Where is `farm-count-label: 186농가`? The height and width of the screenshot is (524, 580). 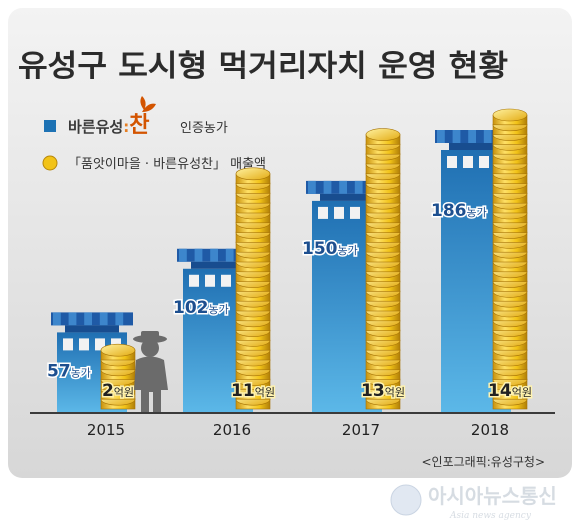 farm-count-label: 186농가 is located at coordinates (459, 211).